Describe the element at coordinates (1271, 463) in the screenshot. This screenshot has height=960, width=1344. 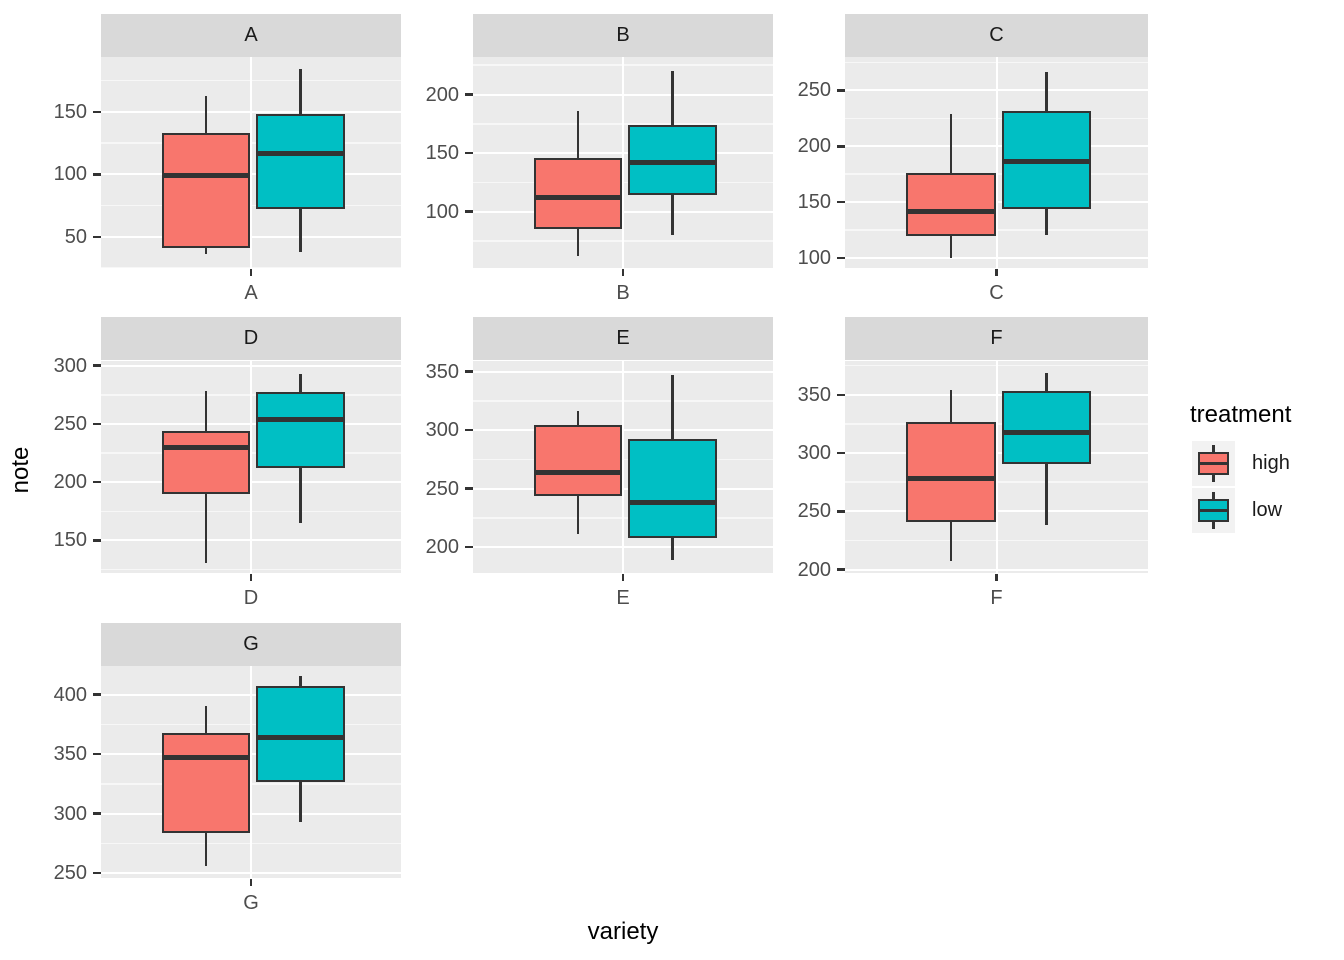
I see `legend-label-high: high` at that location.